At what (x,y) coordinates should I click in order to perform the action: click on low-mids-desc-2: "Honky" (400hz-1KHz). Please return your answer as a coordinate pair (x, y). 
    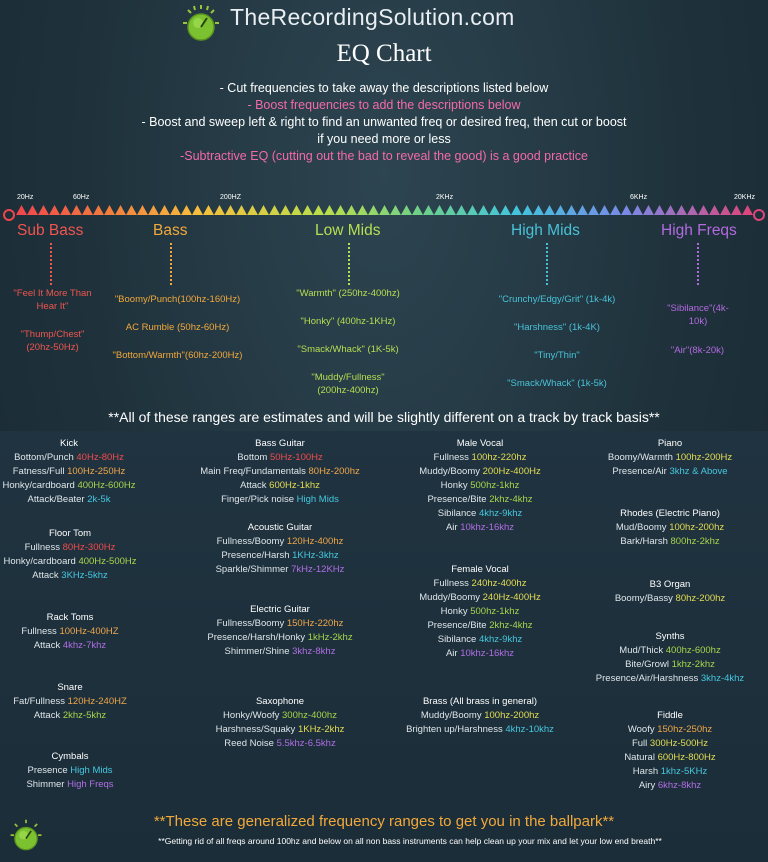
    Looking at the image, I should click on (348, 321).